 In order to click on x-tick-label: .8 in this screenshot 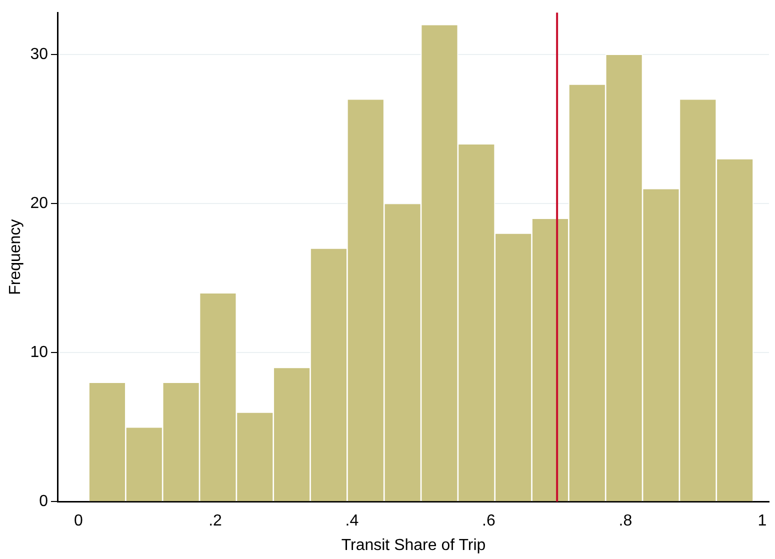, I will do `click(625, 521)`.